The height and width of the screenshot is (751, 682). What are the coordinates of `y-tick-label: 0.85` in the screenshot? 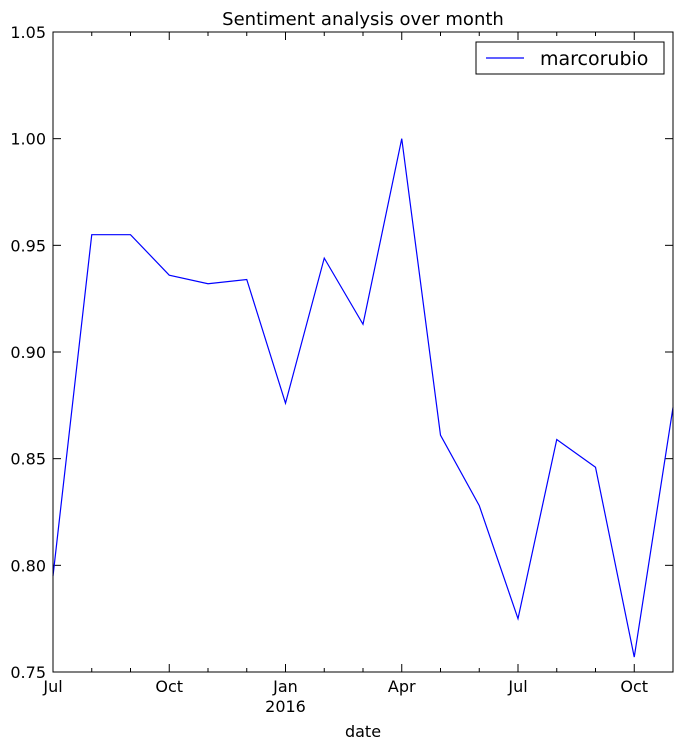 It's located at (28, 459).